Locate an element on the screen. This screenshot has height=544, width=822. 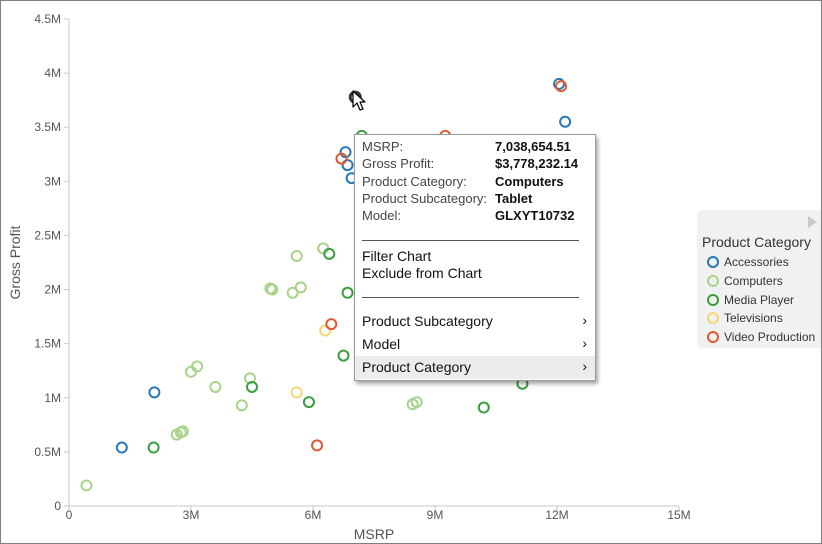
filter-chart-action: Filter Chart is located at coordinates (397, 256).